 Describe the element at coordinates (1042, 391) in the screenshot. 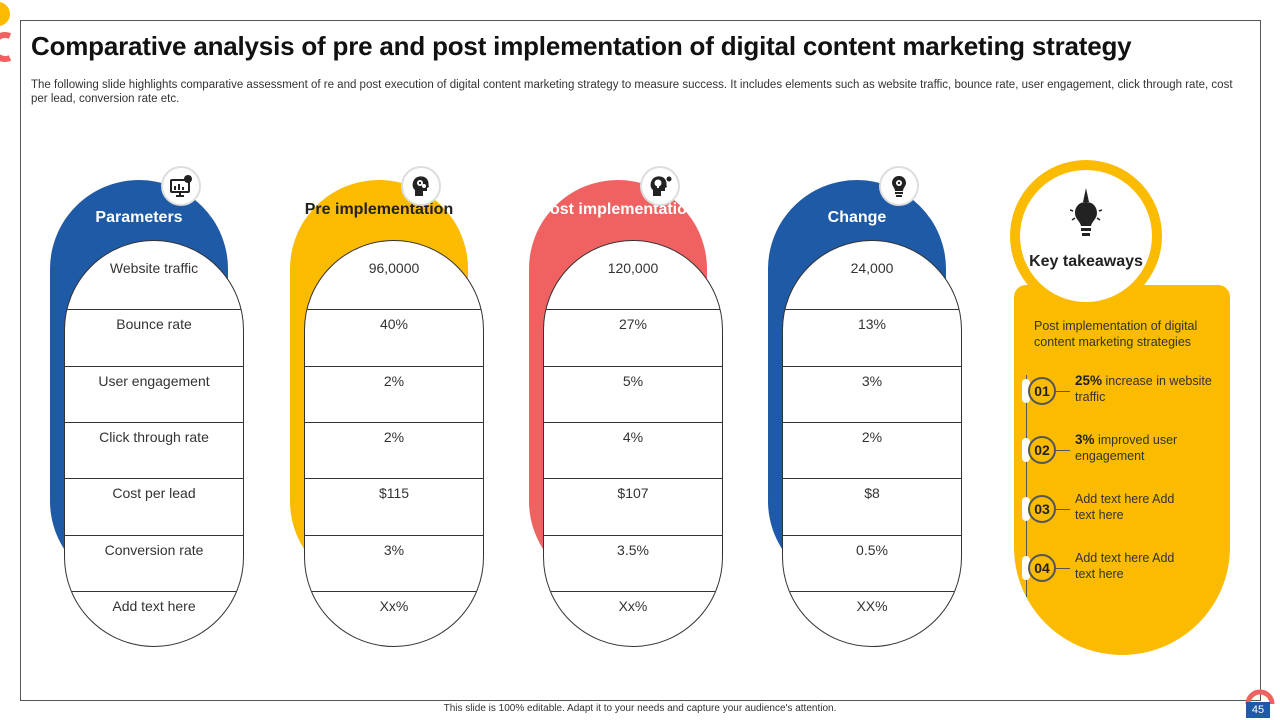

I see `takeaway-number: 01` at that location.